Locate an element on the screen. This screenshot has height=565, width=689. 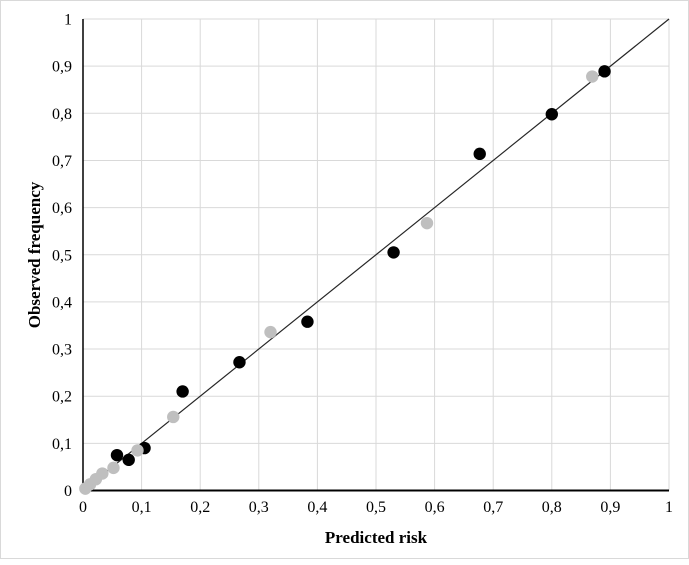
x-tick-label: 0,9 is located at coordinates (610, 507).